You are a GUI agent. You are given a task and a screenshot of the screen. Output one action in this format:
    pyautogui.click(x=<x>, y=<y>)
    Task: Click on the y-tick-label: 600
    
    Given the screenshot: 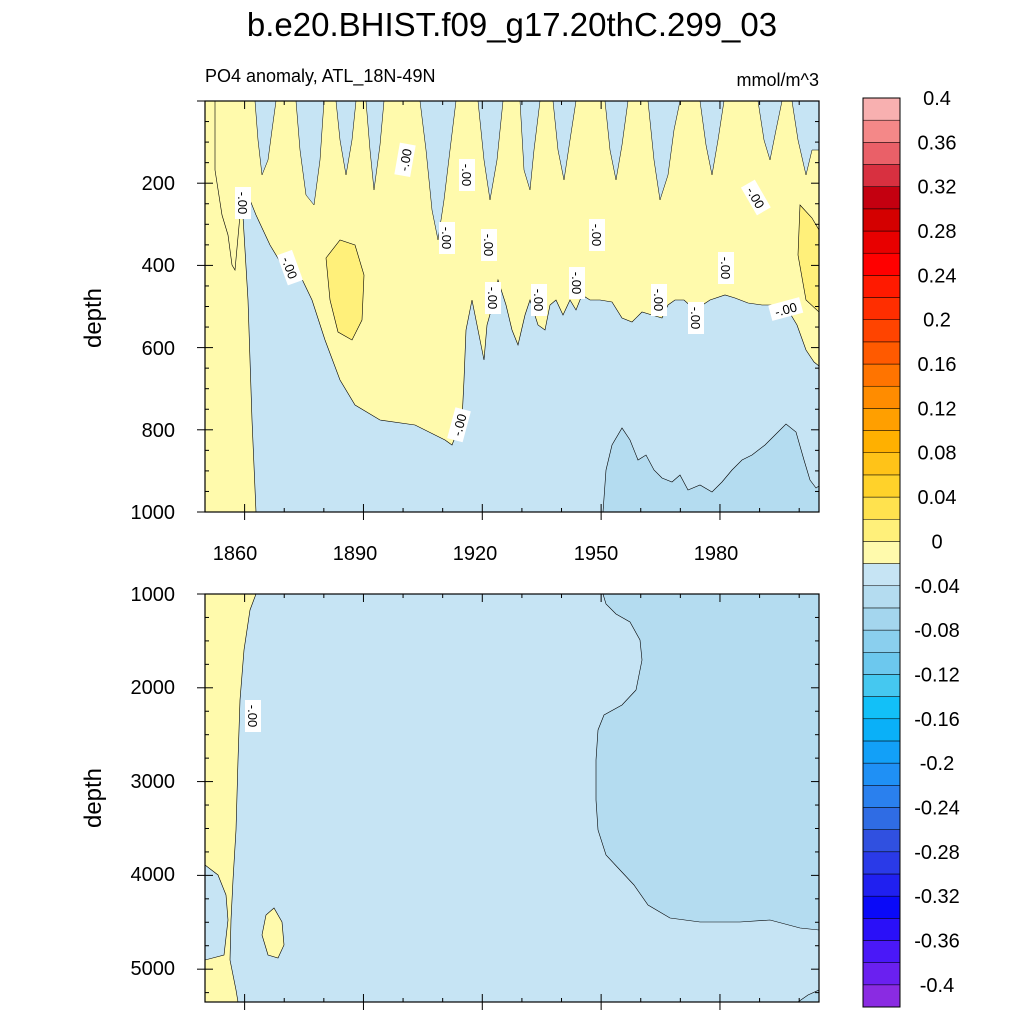 What is the action you would take?
    pyautogui.click(x=158, y=349)
    